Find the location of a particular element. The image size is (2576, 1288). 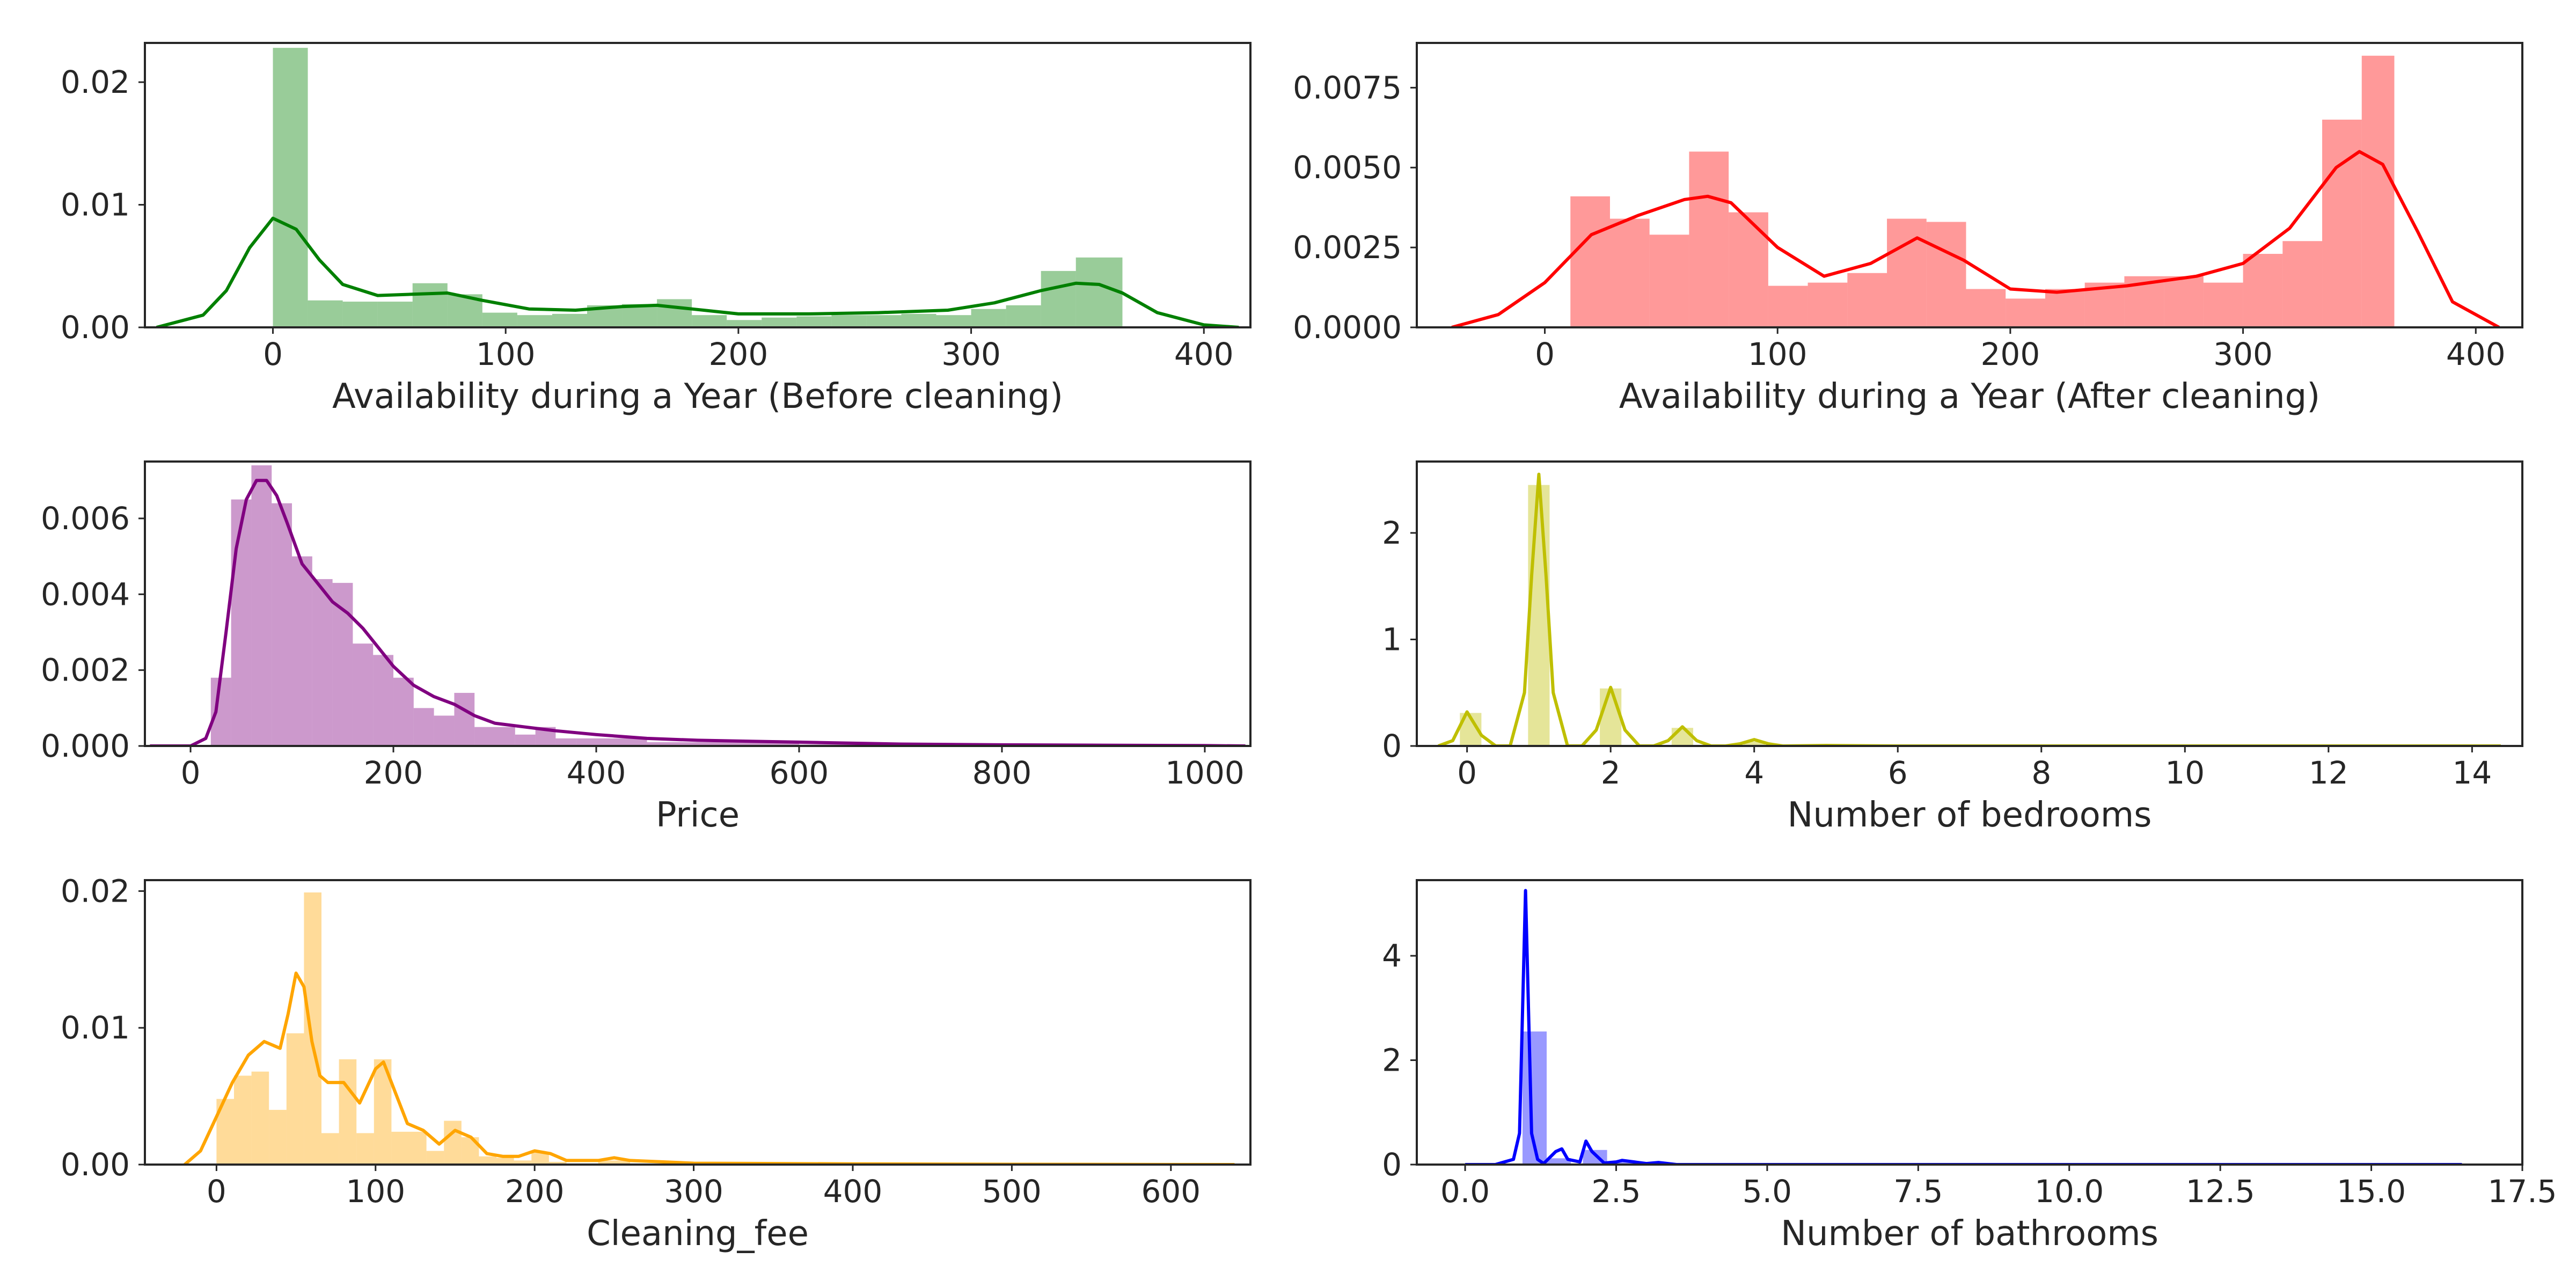

y-tick-label: 0.00 is located at coordinates (95, 1164).